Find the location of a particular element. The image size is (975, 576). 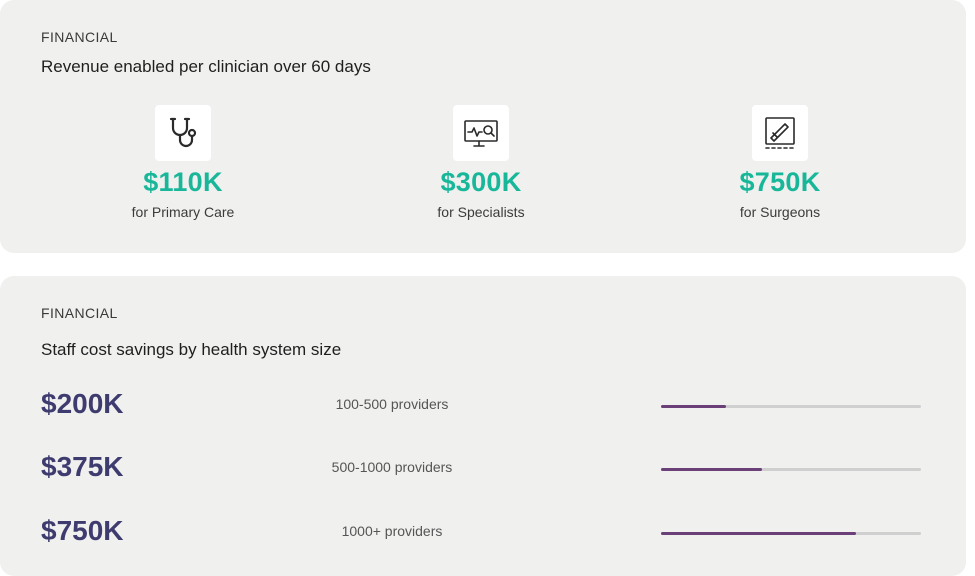

metric-label: for Primary Care is located at coordinates (183, 212).